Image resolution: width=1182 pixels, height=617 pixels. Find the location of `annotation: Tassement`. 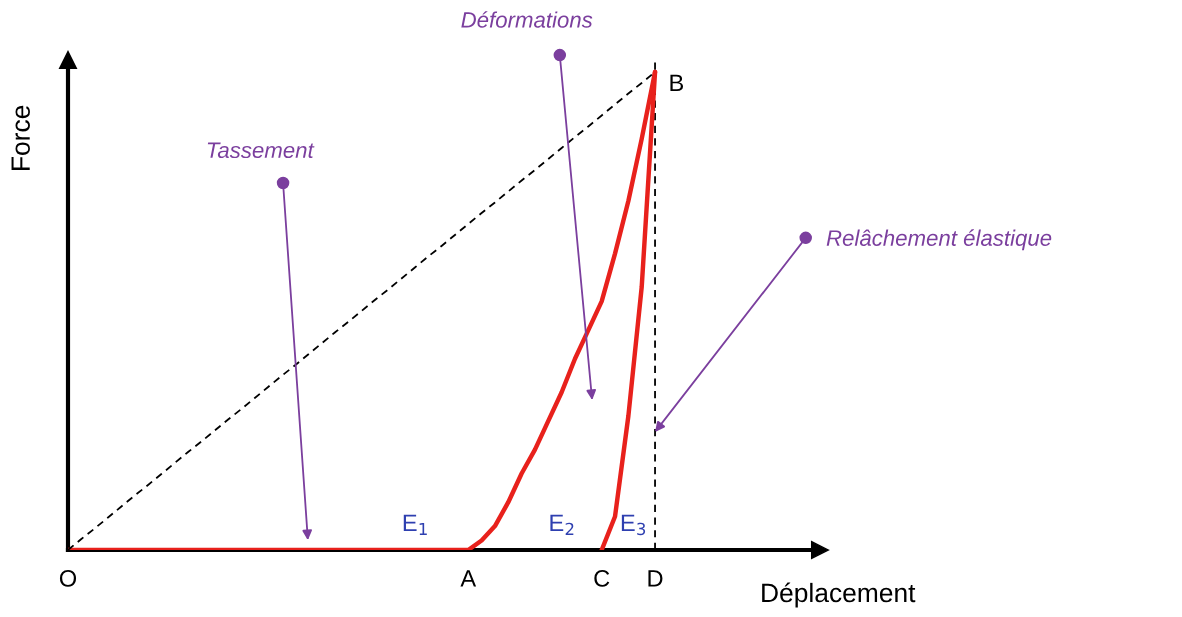

annotation: Tassement is located at coordinates (261, 150).